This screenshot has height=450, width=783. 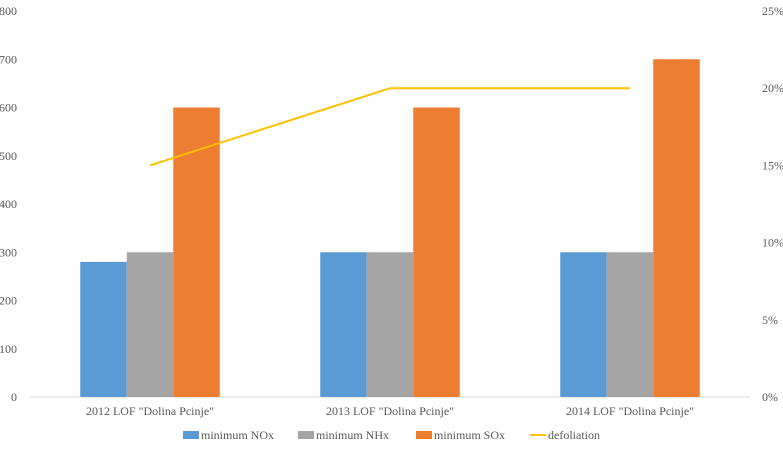 I want to click on left-tick-label: 700, so click(x=8, y=59).